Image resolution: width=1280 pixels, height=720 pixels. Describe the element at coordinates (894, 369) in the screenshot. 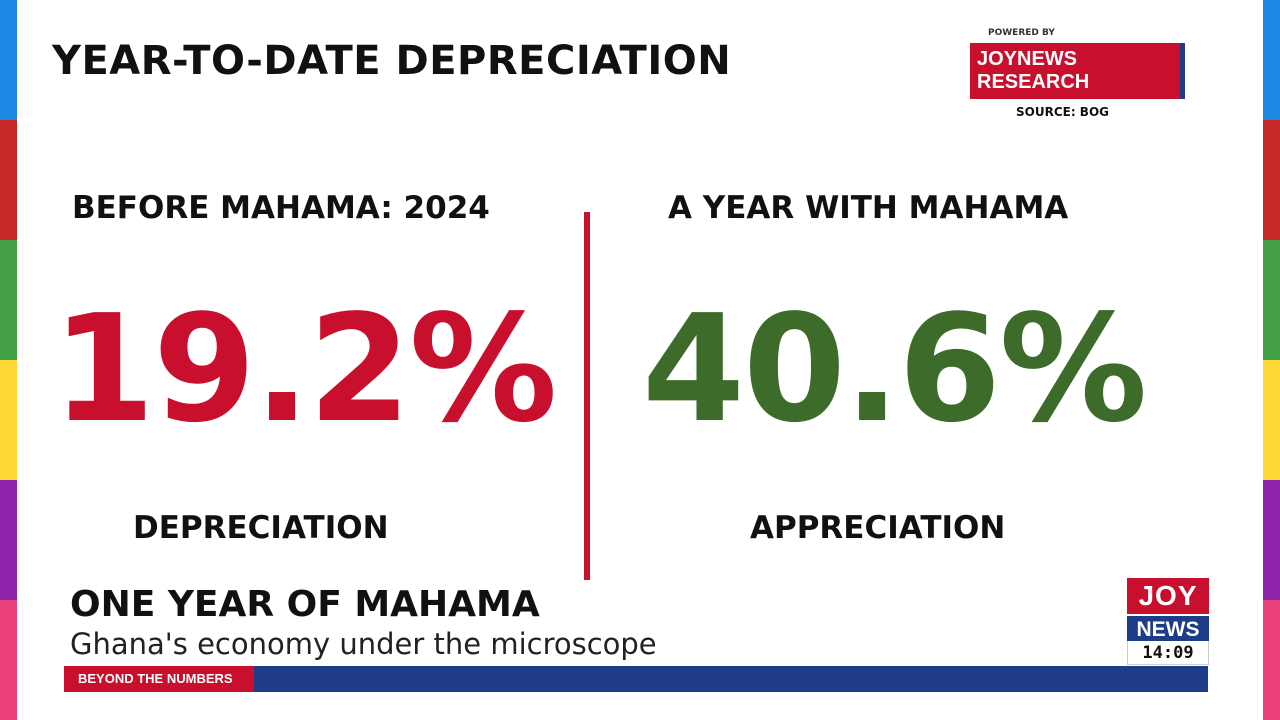

I see `appreciation-value: 40.6%` at that location.